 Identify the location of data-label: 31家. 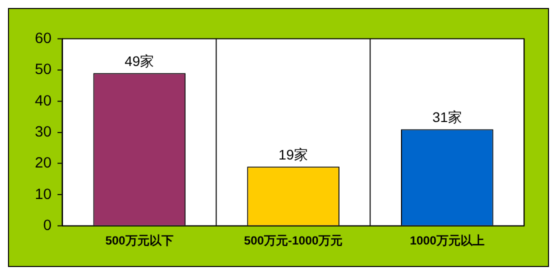
(447, 117).